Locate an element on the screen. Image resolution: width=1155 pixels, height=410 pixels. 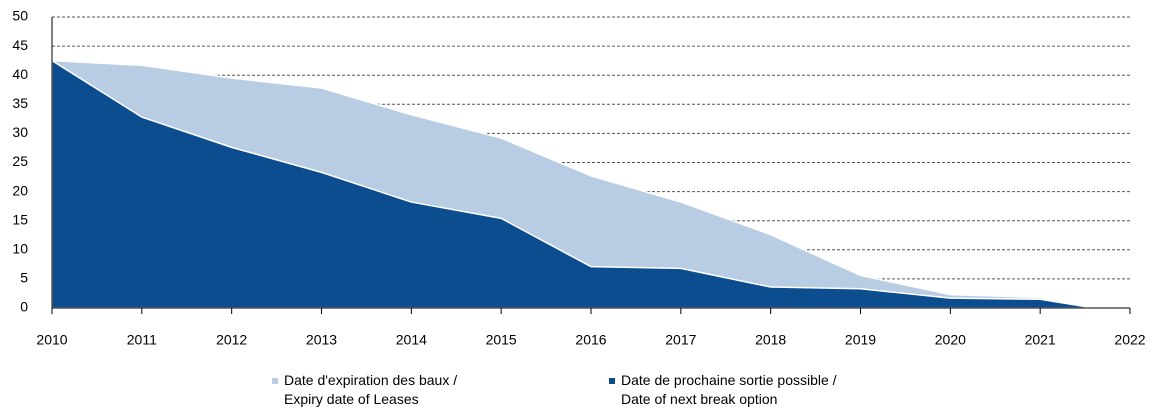
x-tick-label: 2020 is located at coordinates (950, 340).